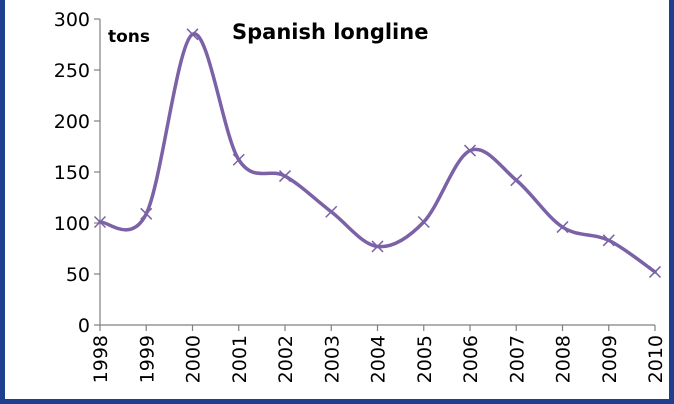  I want to click on x-tick-label: 2010, so click(656, 359).